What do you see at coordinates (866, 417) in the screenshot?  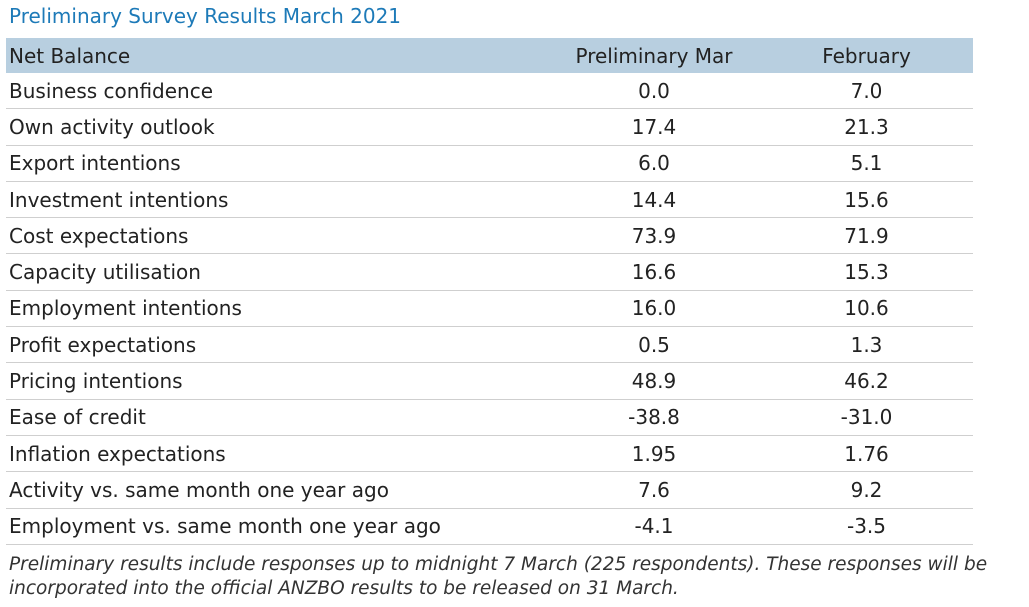 I see `value-cell: -31.0` at bounding box center [866, 417].